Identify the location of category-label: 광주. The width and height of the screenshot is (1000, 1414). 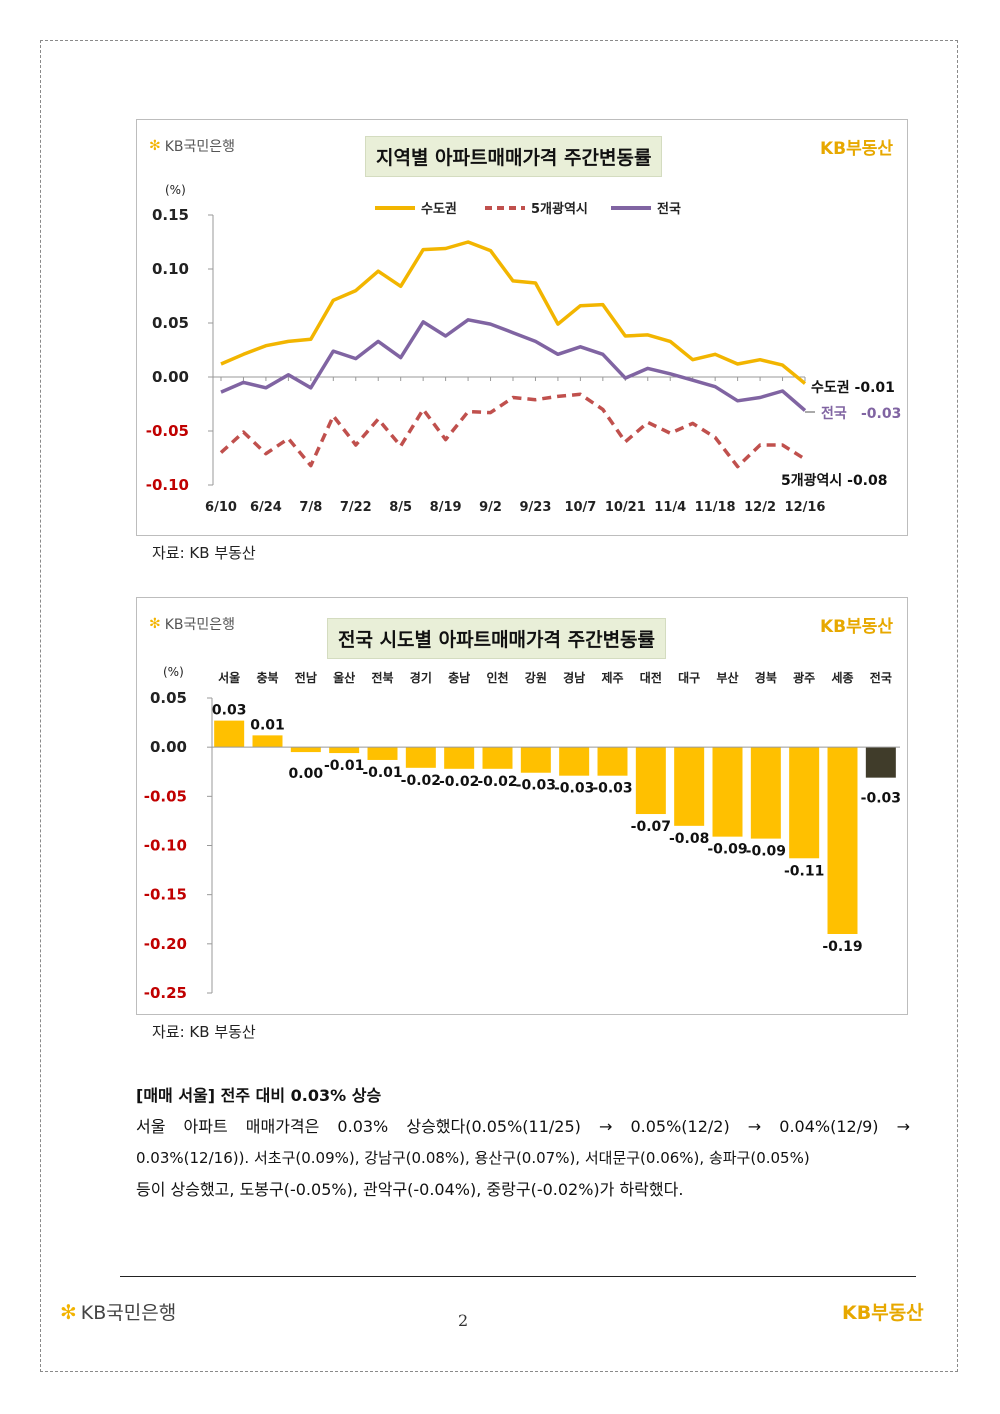
(804, 677).